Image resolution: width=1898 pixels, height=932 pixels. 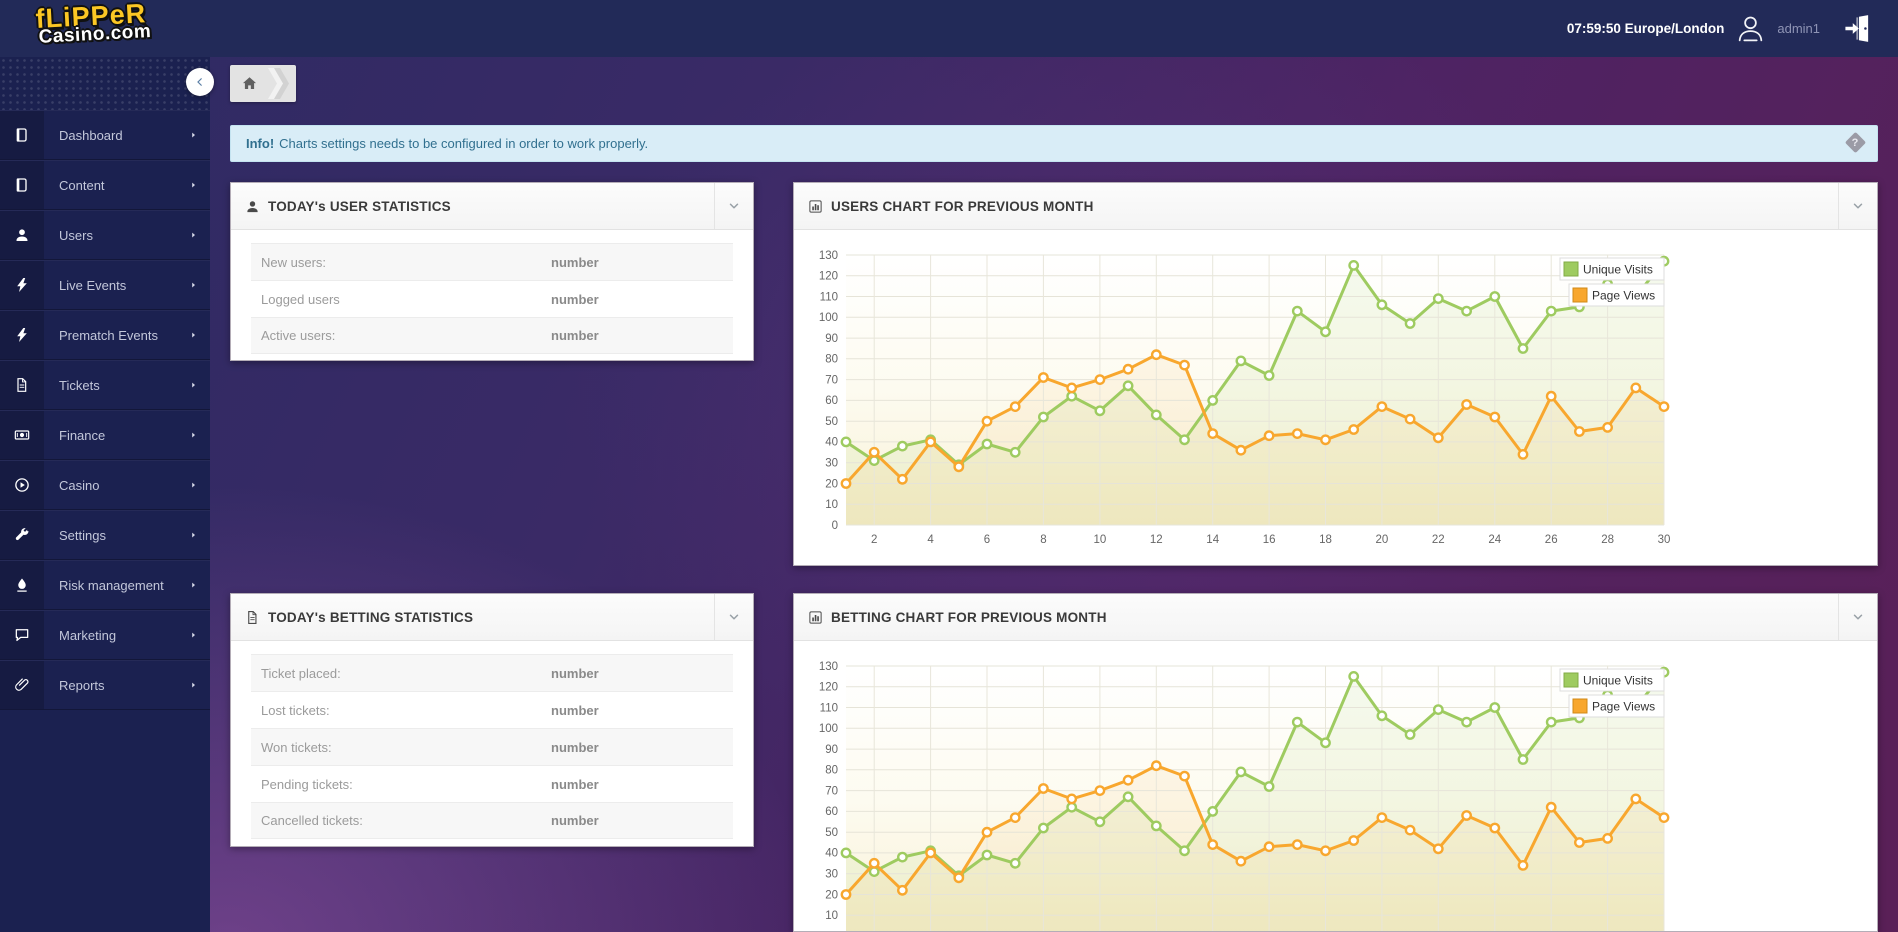 I want to click on svg-text: 90, so click(x=831, y=339).